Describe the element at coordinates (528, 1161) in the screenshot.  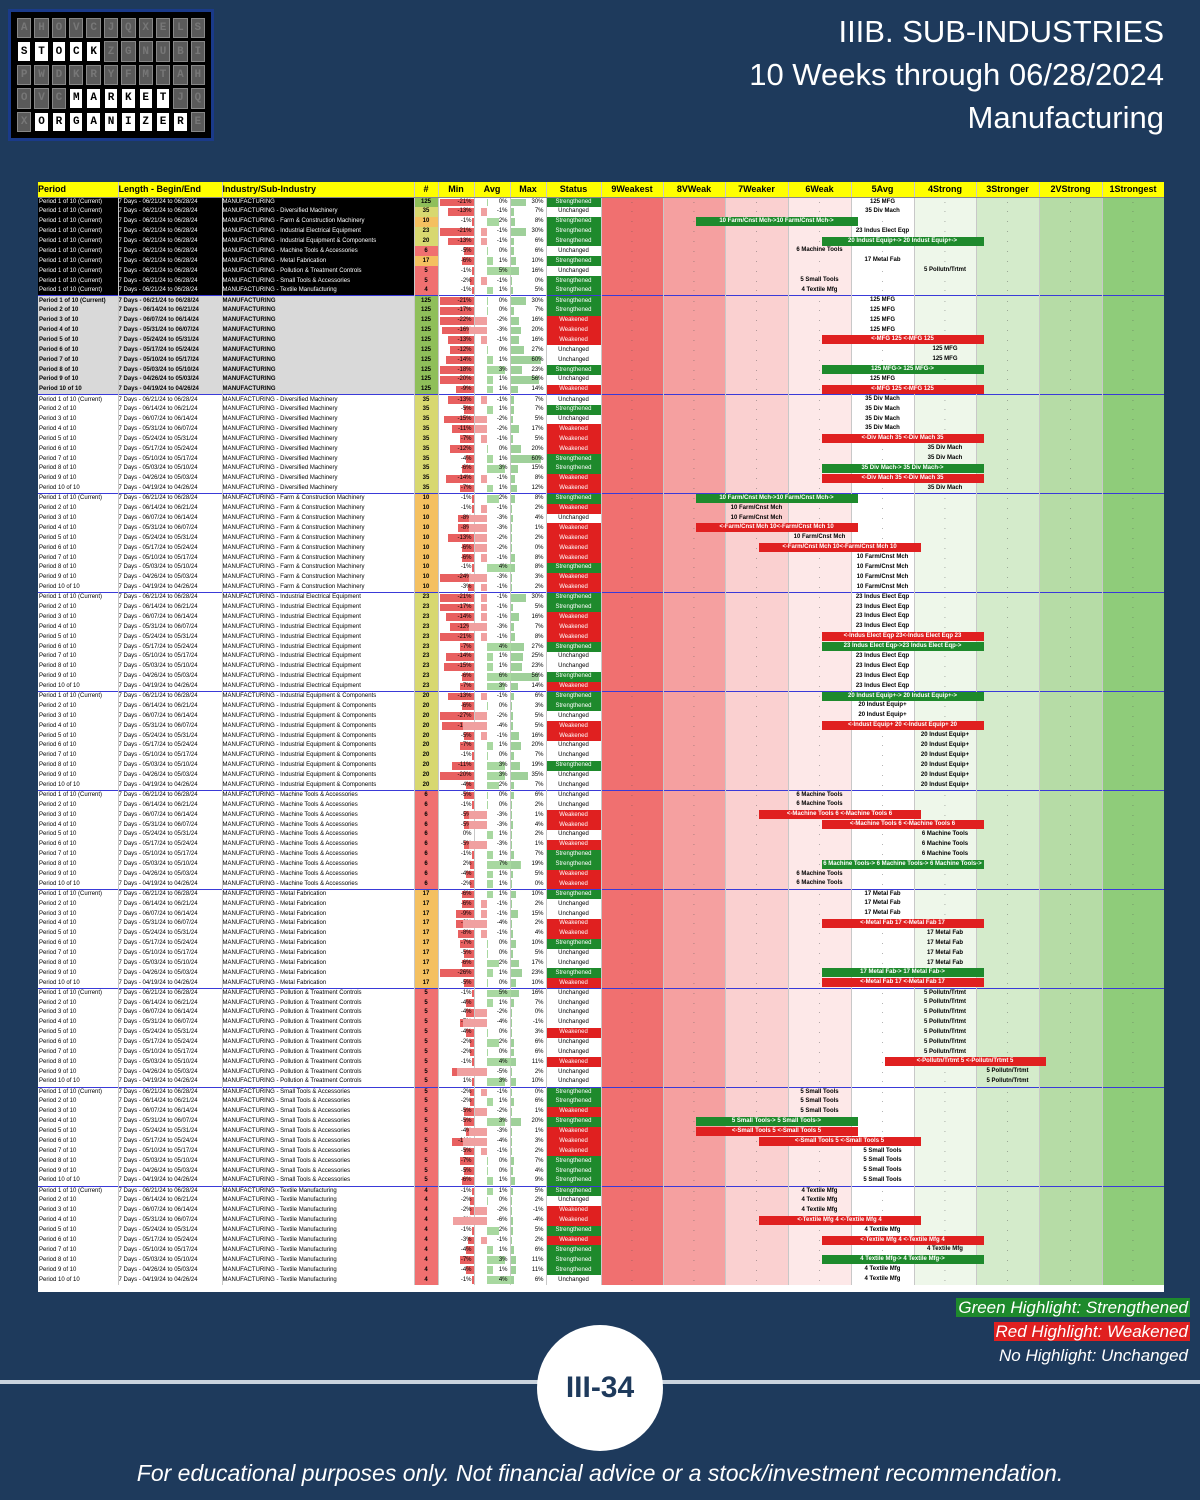
I see `max-cell: 7%` at that location.